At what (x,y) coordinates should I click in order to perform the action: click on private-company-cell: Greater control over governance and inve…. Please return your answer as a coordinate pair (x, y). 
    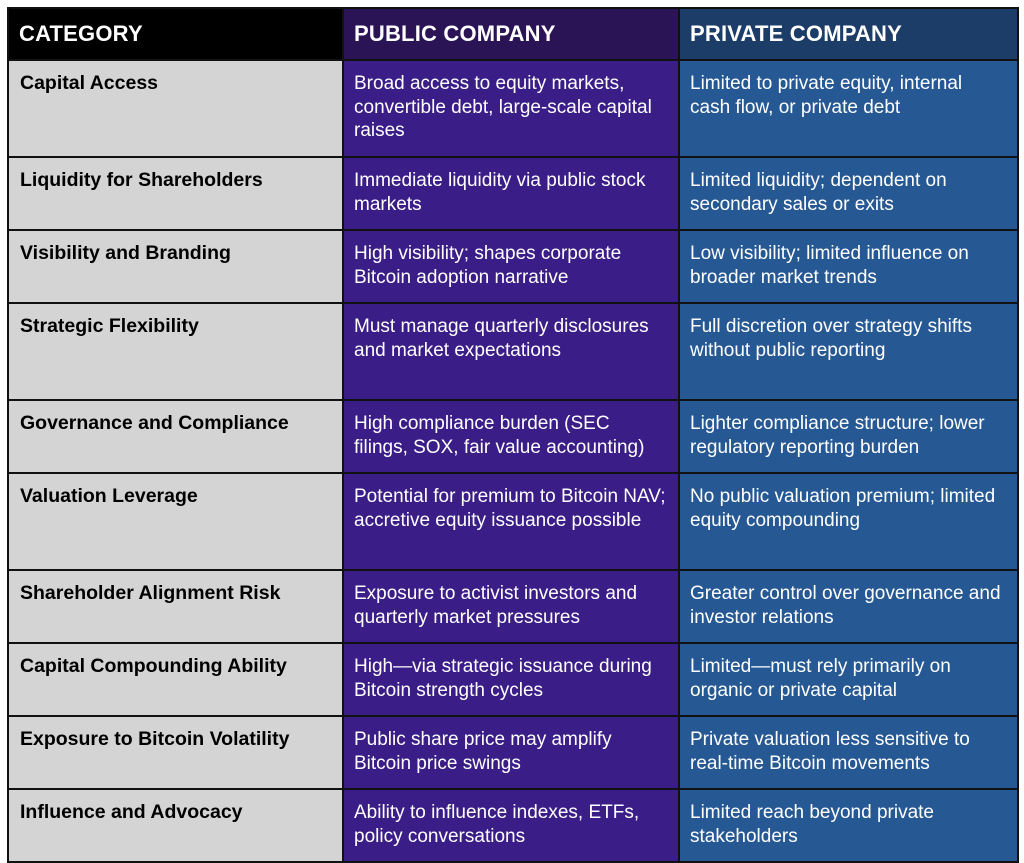
    Looking at the image, I should click on (848, 606).